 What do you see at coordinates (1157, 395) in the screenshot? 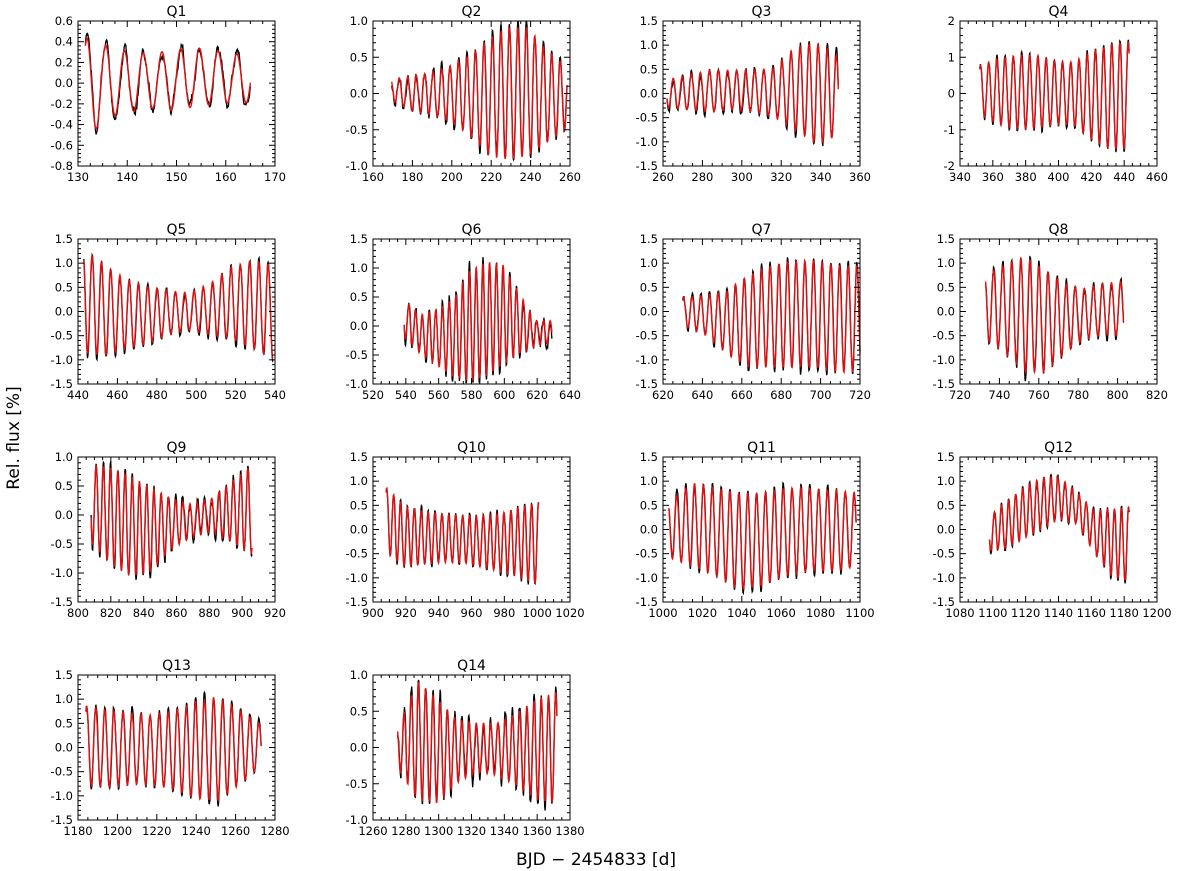
I see `x-tick-label: 820` at bounding box center [1157, 395].